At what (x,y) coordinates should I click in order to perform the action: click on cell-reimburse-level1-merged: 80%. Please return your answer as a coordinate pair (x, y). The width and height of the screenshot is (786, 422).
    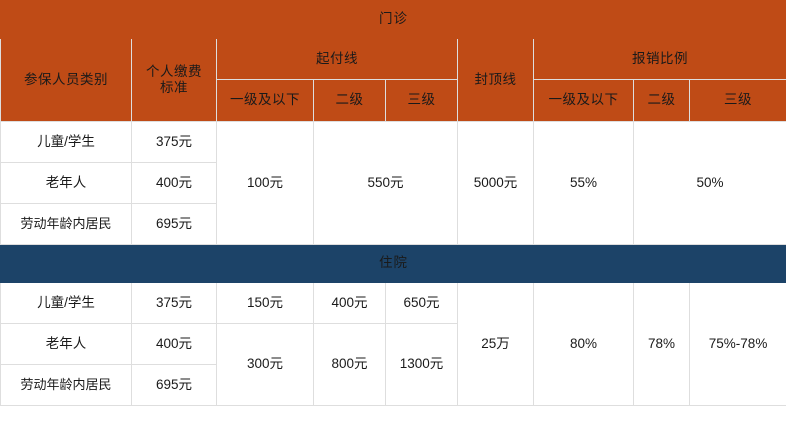
    Looking at the image, I should click on (584, 344).